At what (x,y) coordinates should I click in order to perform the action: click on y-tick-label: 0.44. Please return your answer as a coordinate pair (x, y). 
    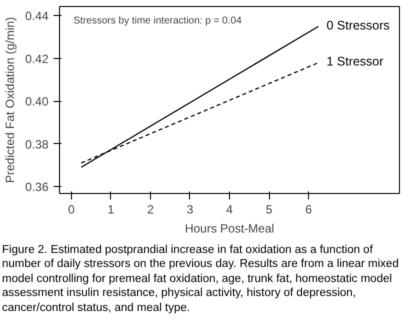
    Looking at the image, I should click on (37, 16).